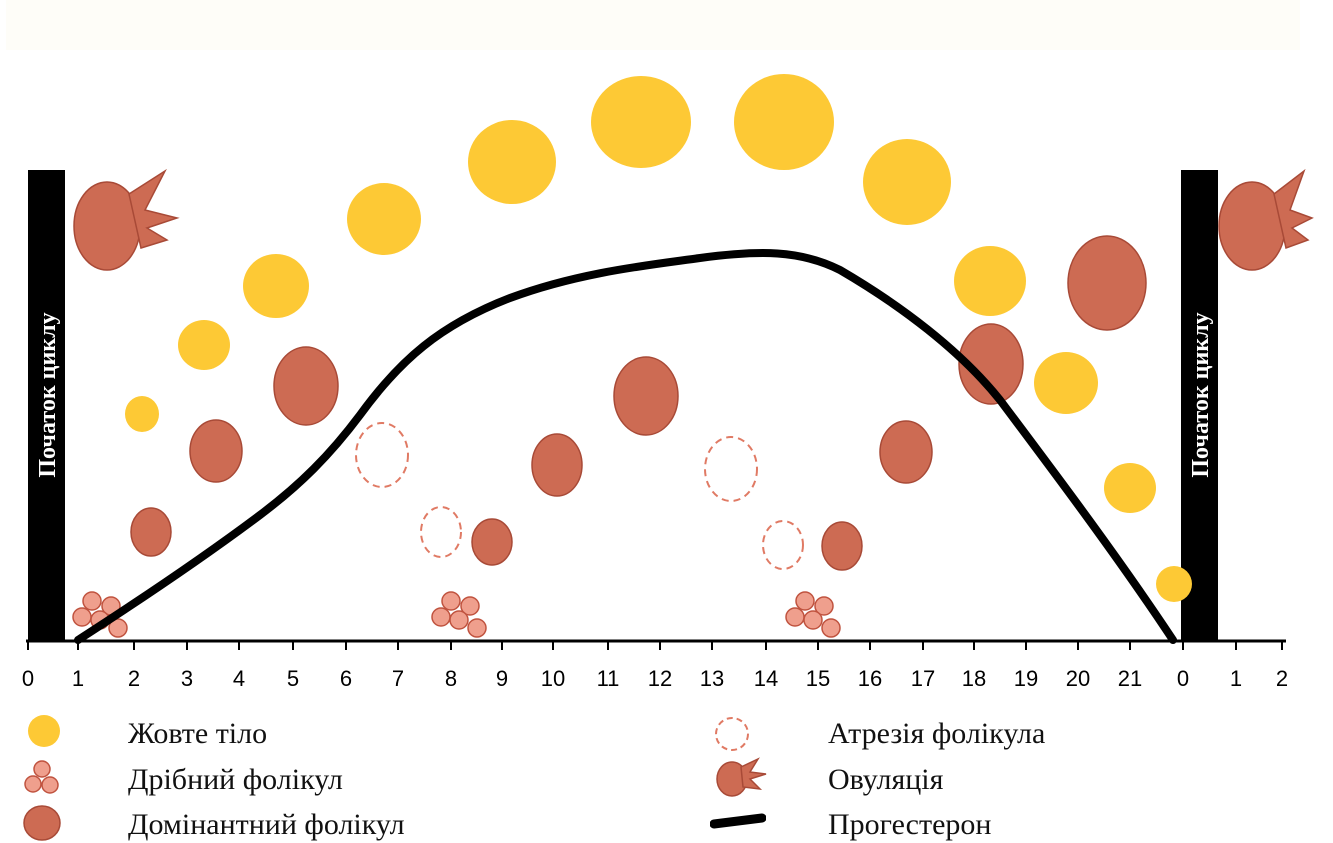  Describe the element at coordinates (398, 678) in the screenshot. I see `x-axis-tick-label: 7` at that location.